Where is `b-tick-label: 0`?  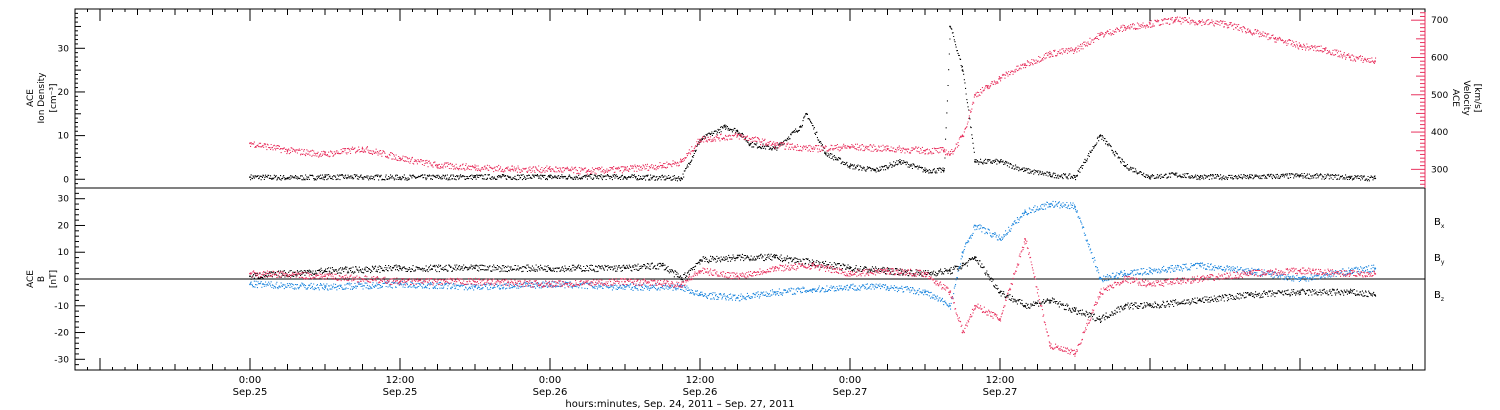
b-tick-label: 0 is located at coordinates (66, 280).